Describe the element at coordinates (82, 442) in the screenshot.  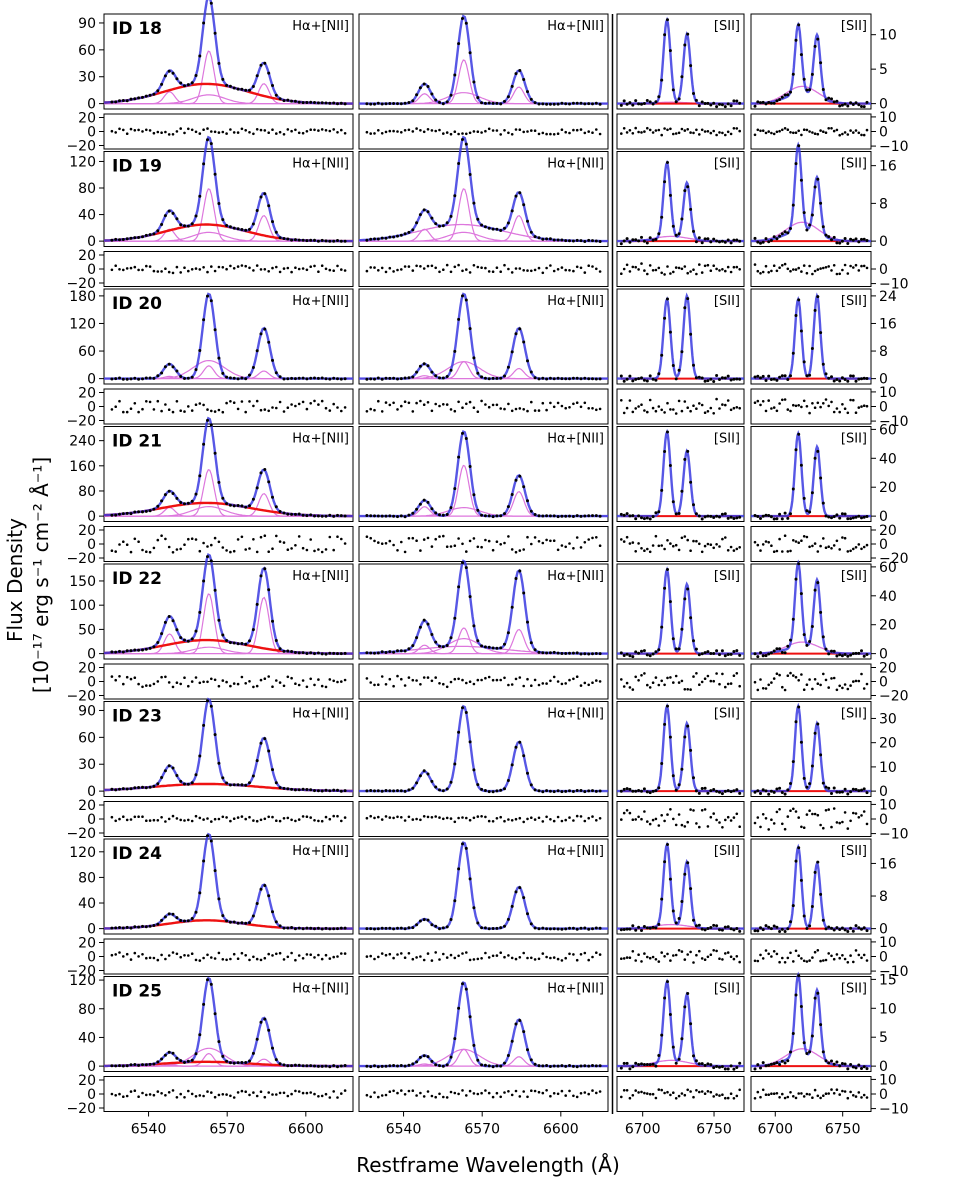
I see `y-tick-label: 240` at that location.